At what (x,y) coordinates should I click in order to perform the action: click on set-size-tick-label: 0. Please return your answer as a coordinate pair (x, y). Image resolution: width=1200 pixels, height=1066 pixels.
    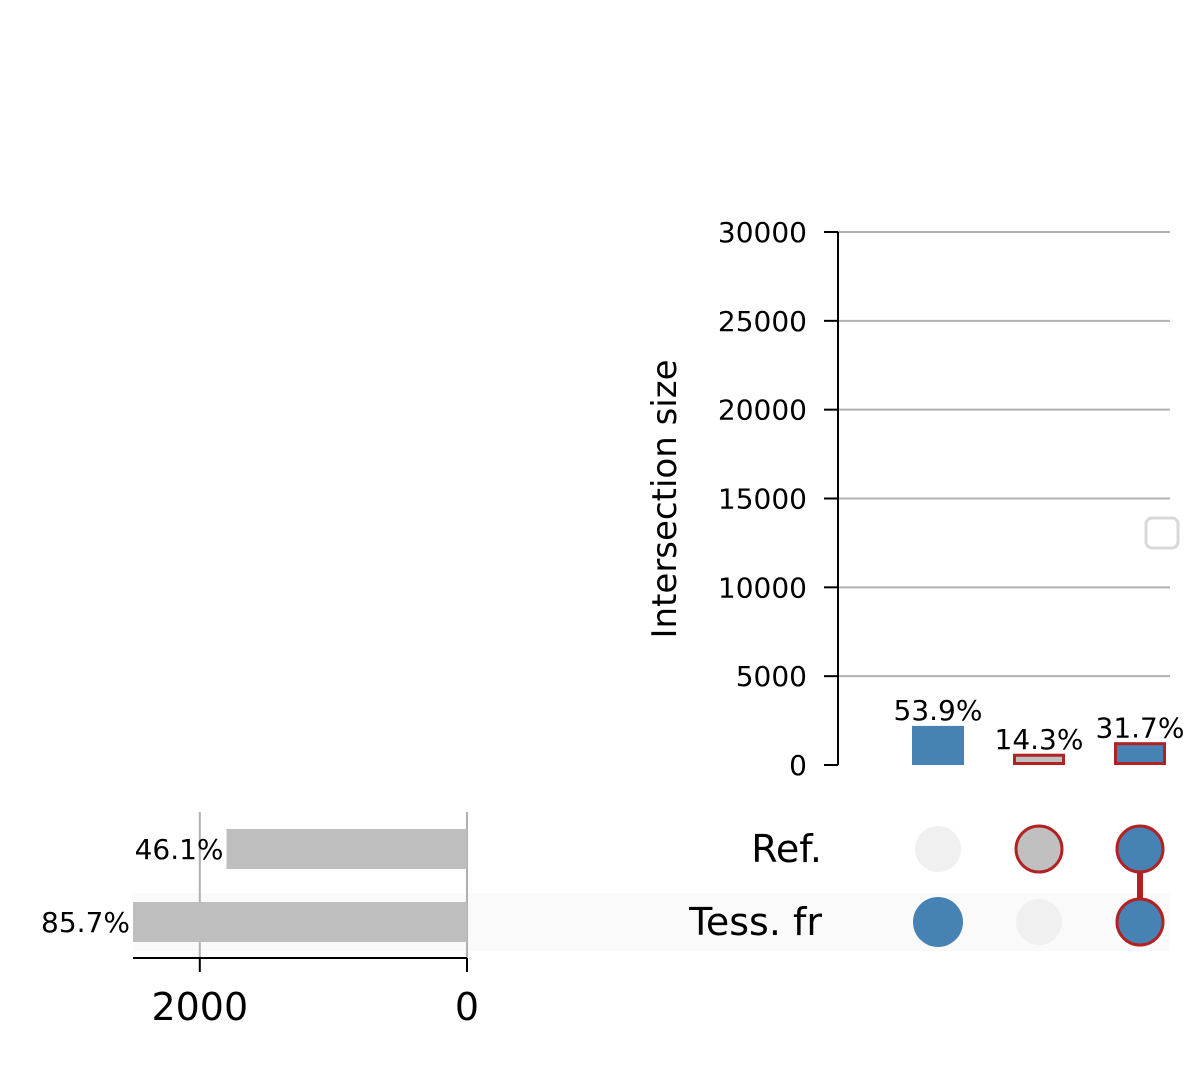
    Looking at the image, I should click on (467, 1007).